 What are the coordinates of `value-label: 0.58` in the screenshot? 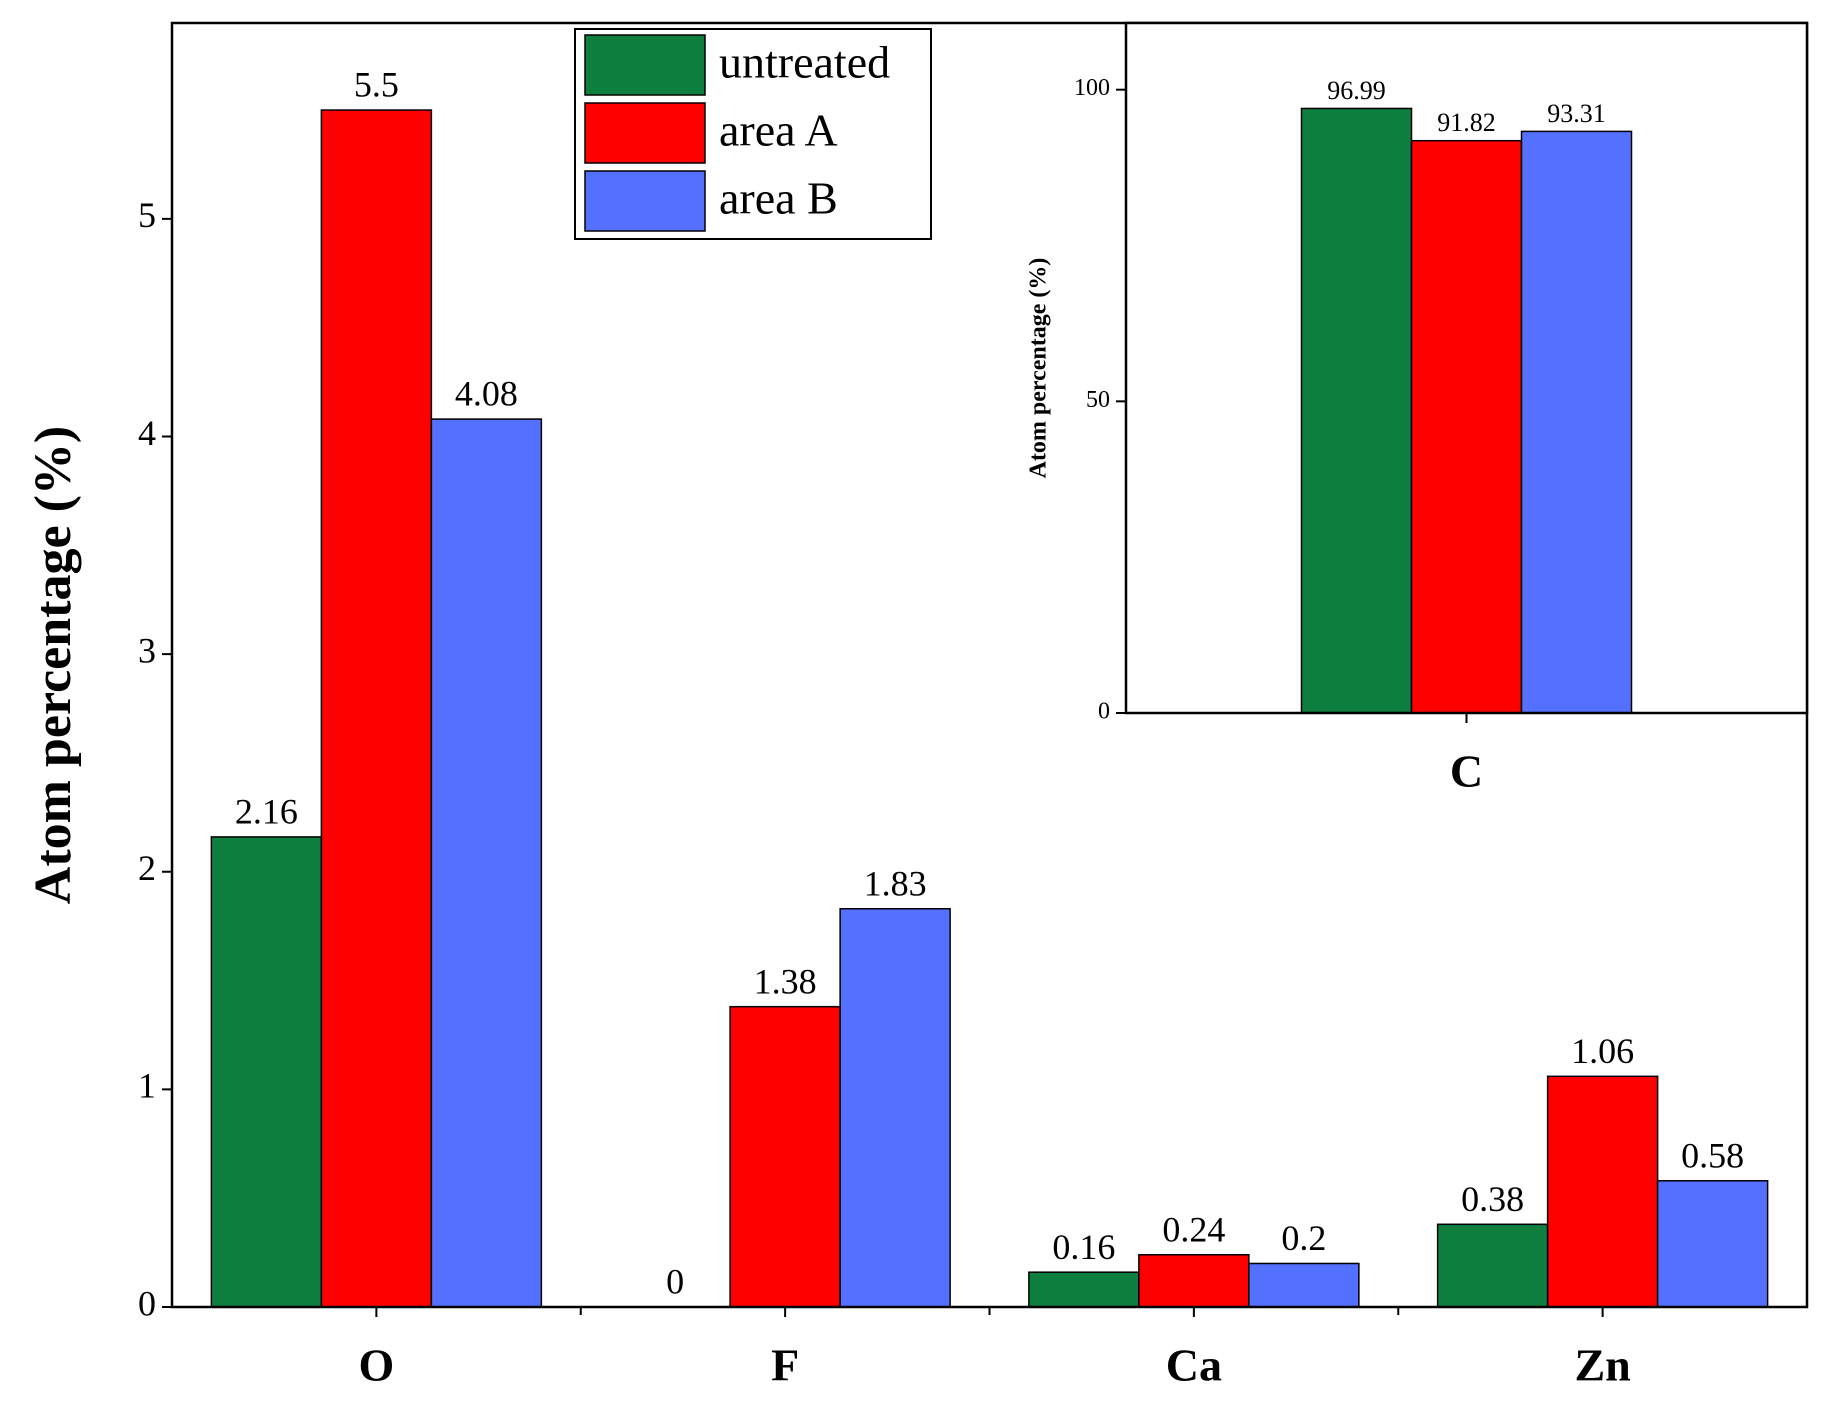 It's located at (1712, 1155).